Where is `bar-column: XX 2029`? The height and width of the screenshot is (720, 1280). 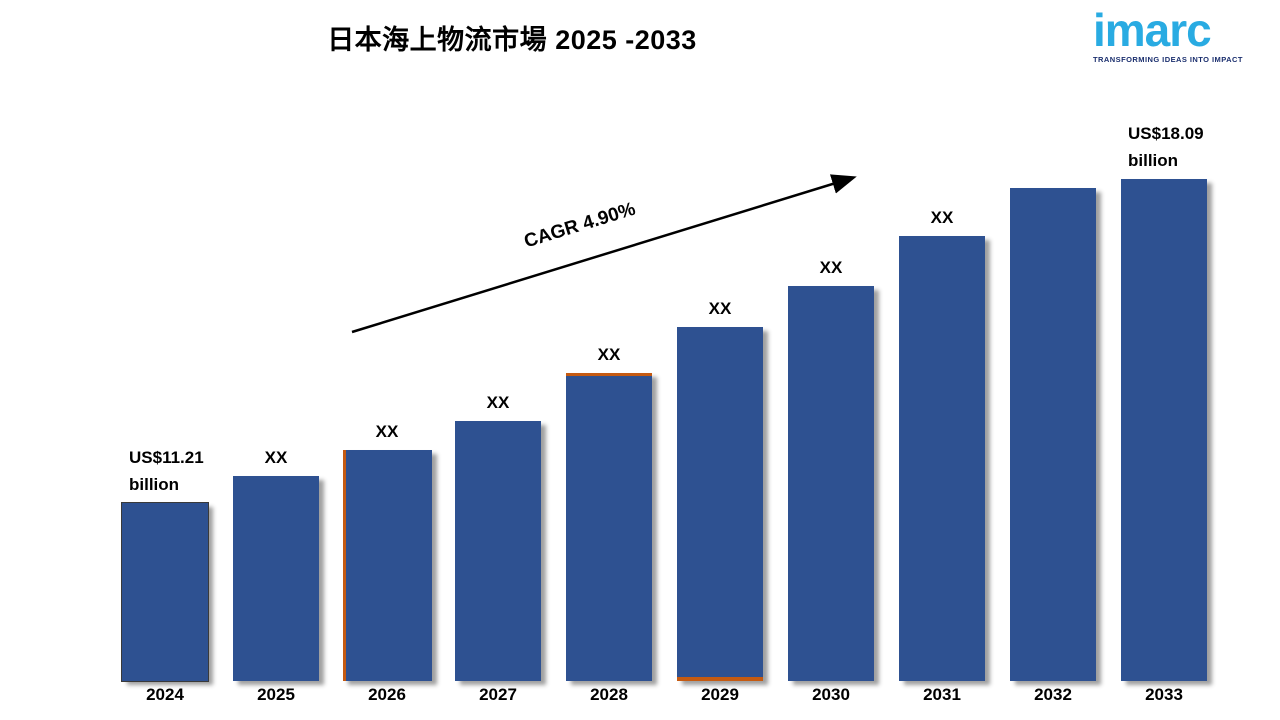 bar-column: XX 2029 is located at coordinates (720, 500).